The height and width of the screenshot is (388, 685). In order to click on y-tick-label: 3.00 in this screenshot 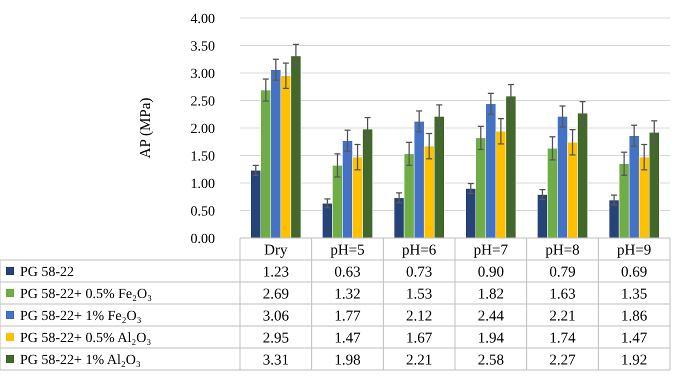, I will do `click(202, 74)`.